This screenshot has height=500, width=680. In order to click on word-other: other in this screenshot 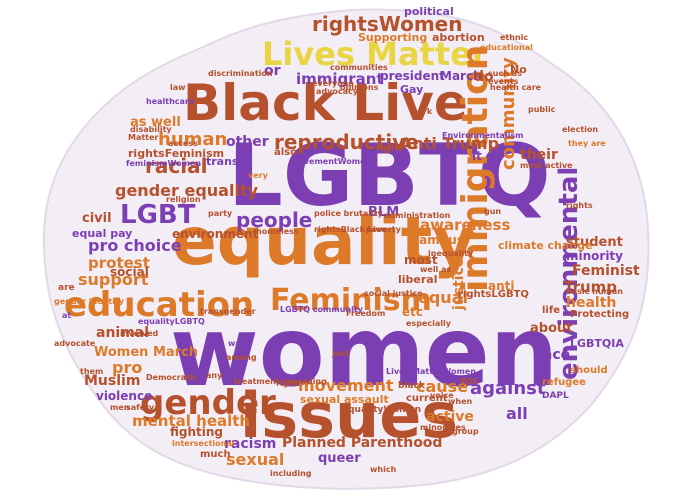, I will do `click(247, 142)`.